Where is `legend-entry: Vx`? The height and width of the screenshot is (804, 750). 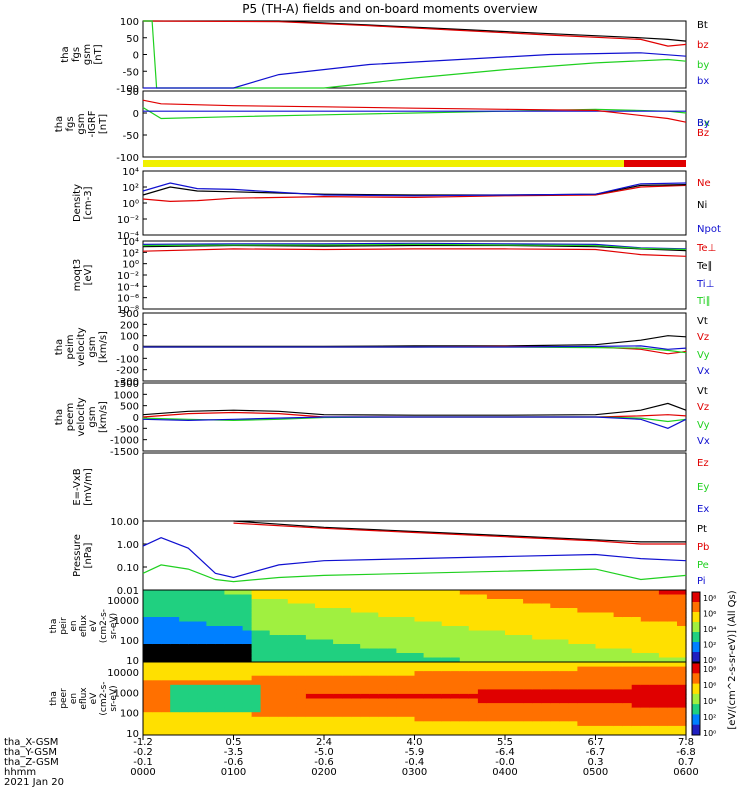 legend-entry: Vx is located at coordinates (703, 441).